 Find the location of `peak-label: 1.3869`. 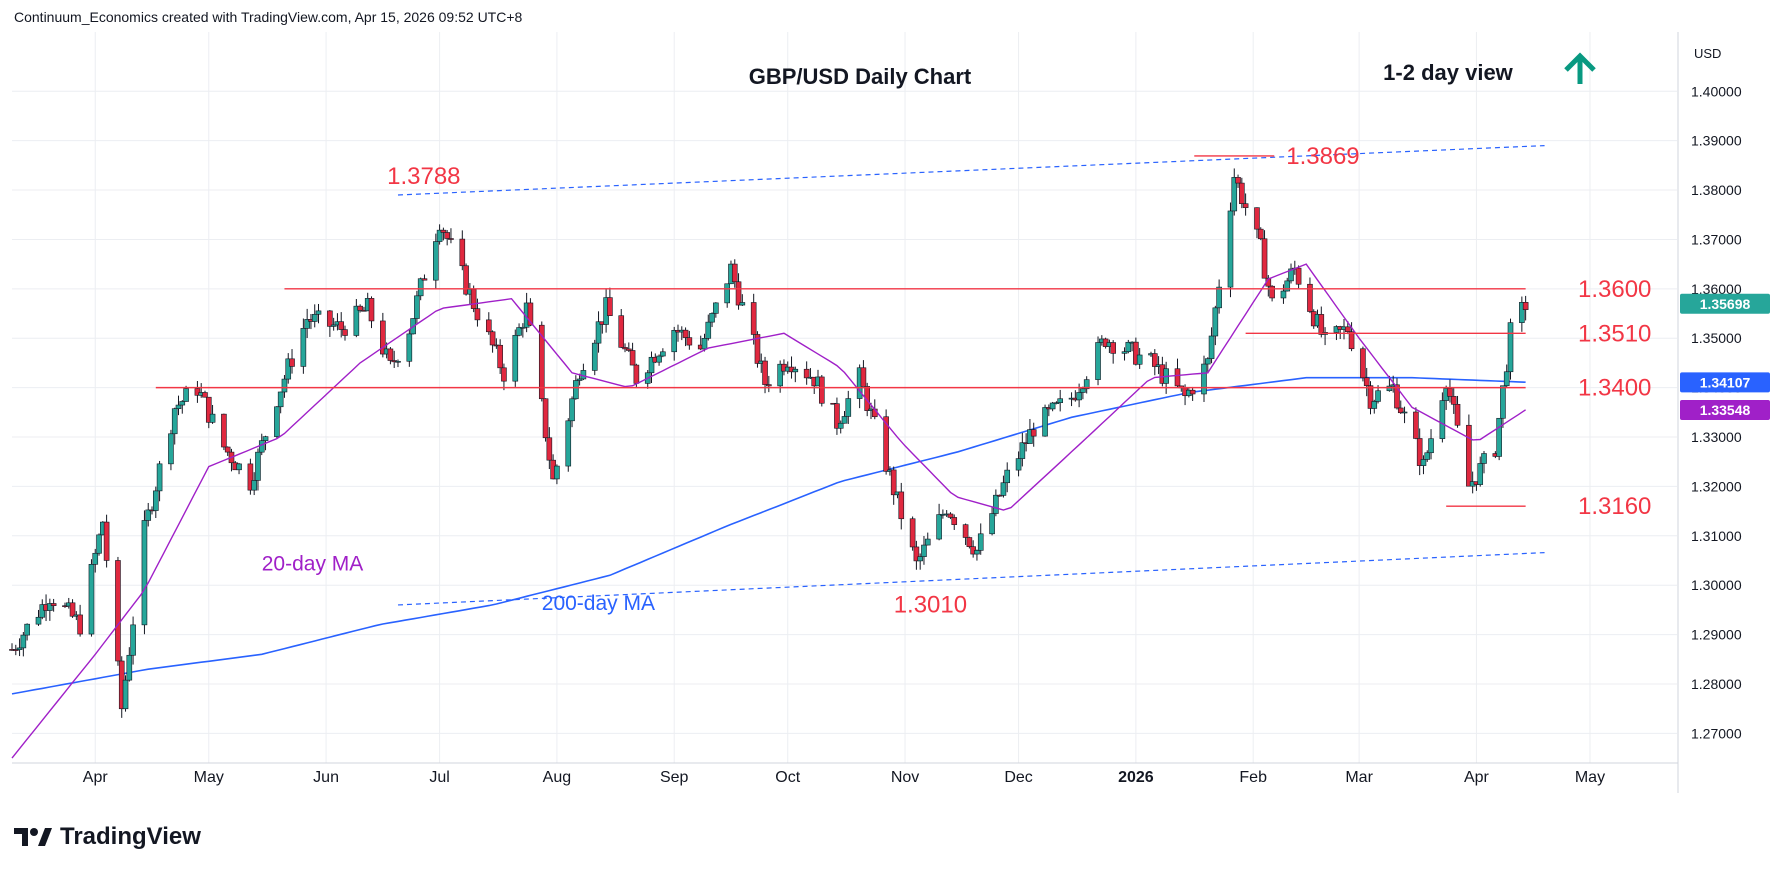

peak-label: 1.3869 is located at coordinates (1322, 156).